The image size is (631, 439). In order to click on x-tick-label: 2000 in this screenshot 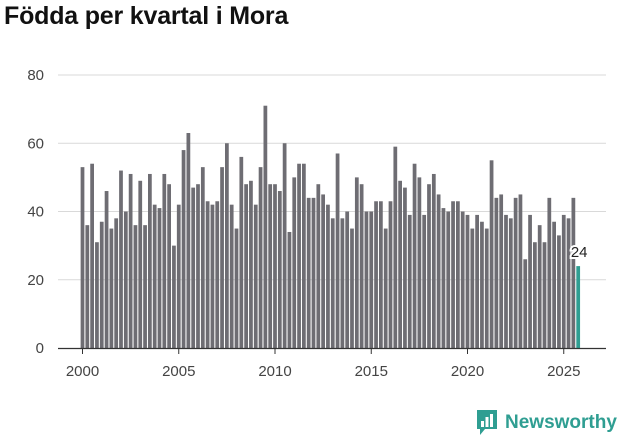, I will do `click(82, 371)`.